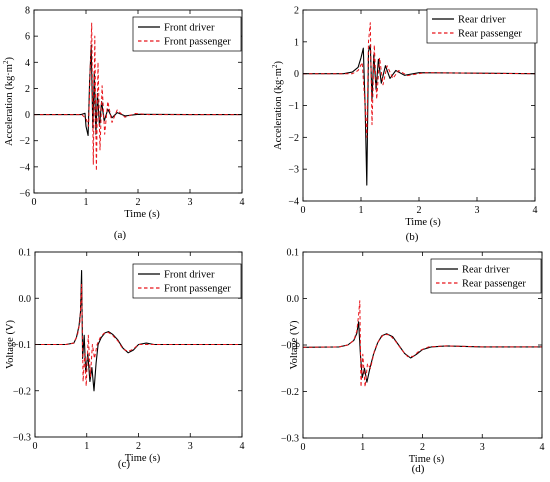 The height and width of the screenshot is (482, 550). I want to click on y-tick-label: −6, so click(24, 194).